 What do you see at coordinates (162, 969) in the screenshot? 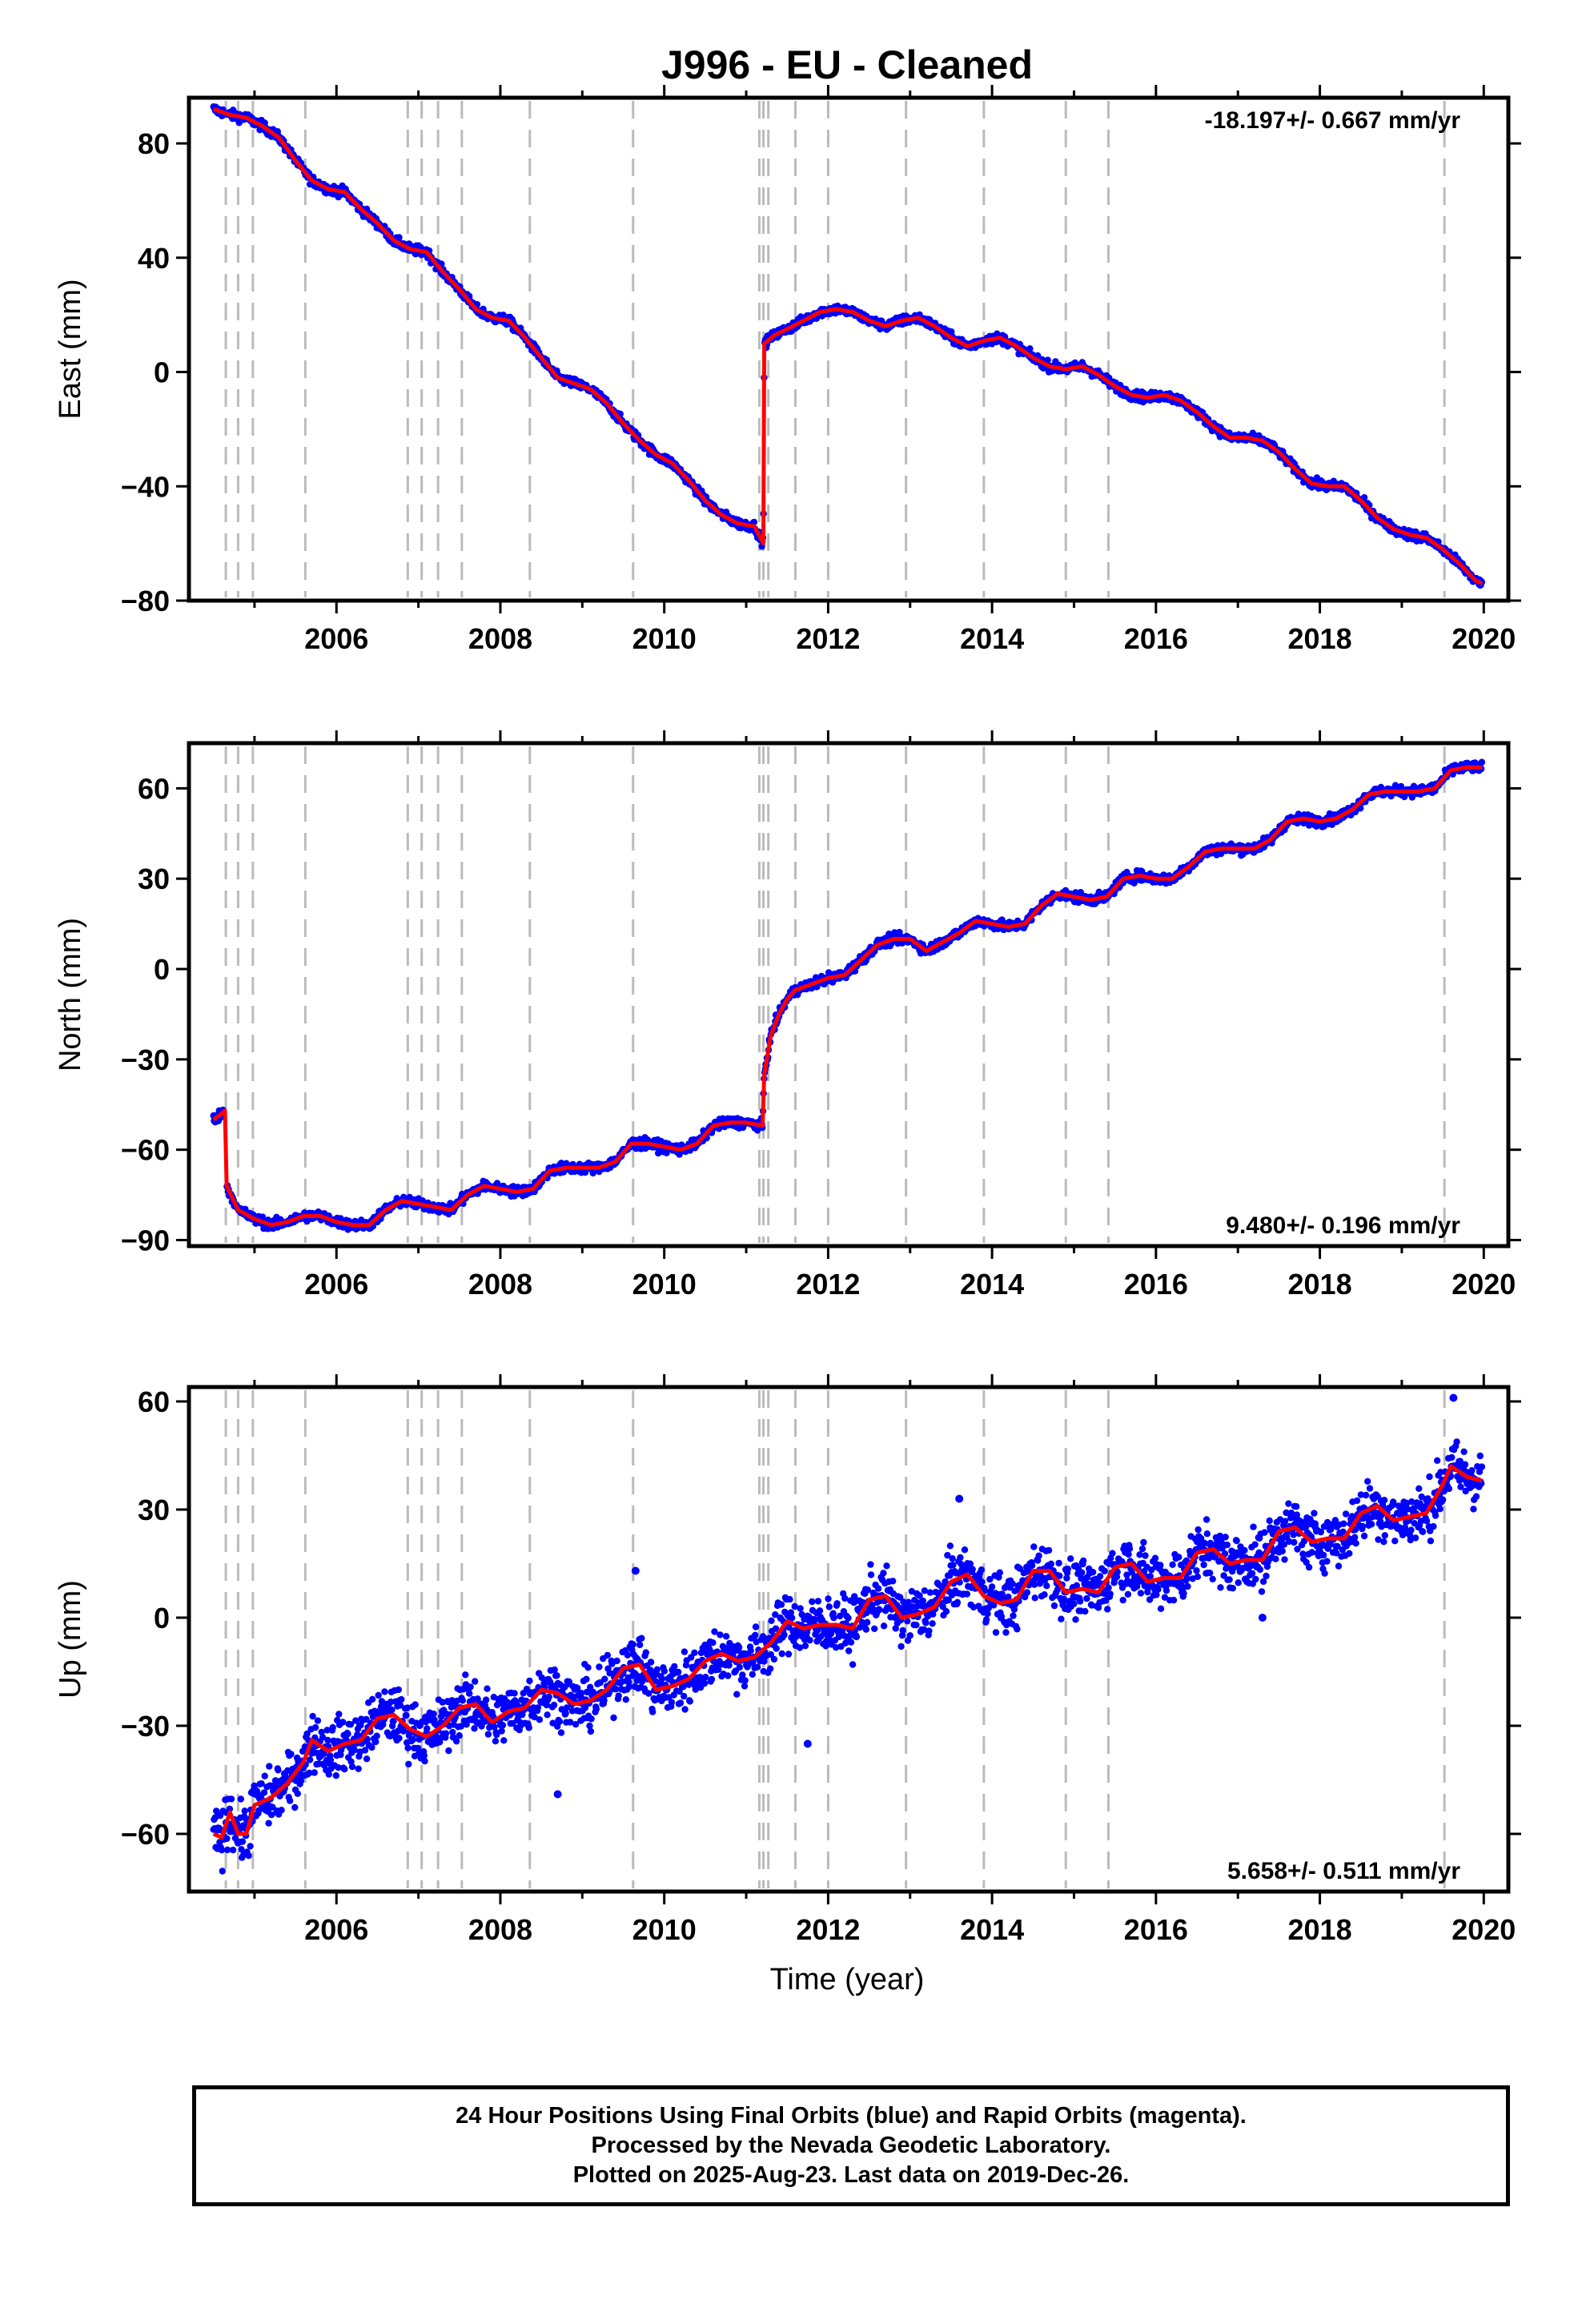
I see `y-tick-label: 0` at bounding box center [162, 969].